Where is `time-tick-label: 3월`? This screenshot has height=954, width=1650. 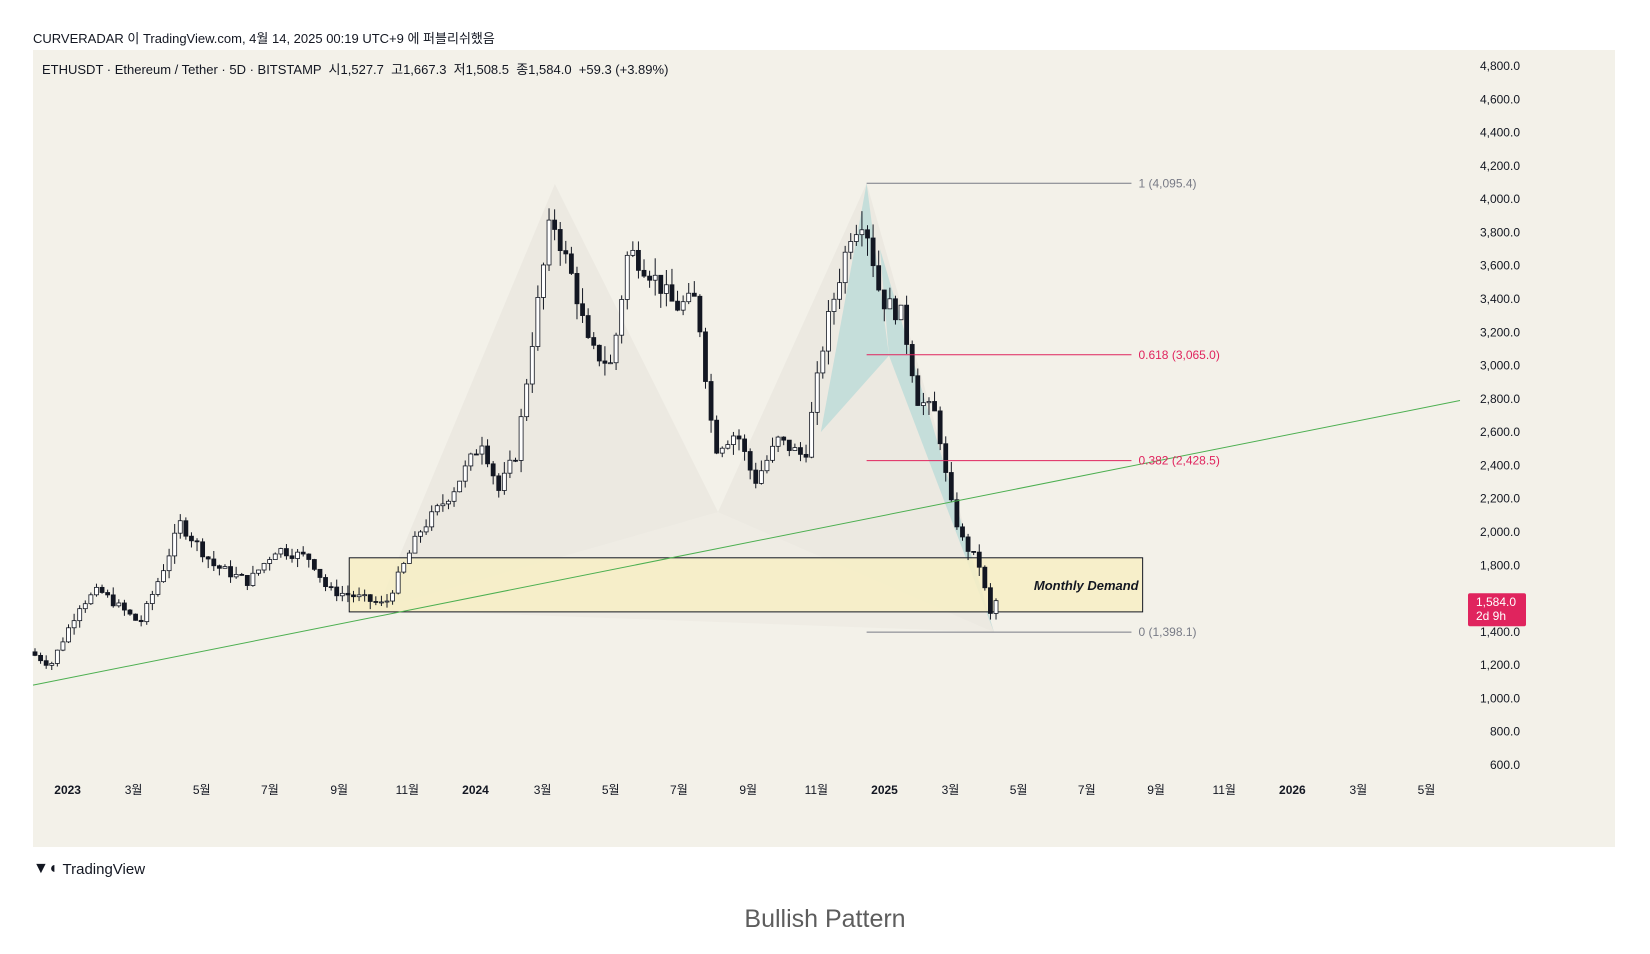
time-tick-label: 3월 is located at coordinates (1358, 790).